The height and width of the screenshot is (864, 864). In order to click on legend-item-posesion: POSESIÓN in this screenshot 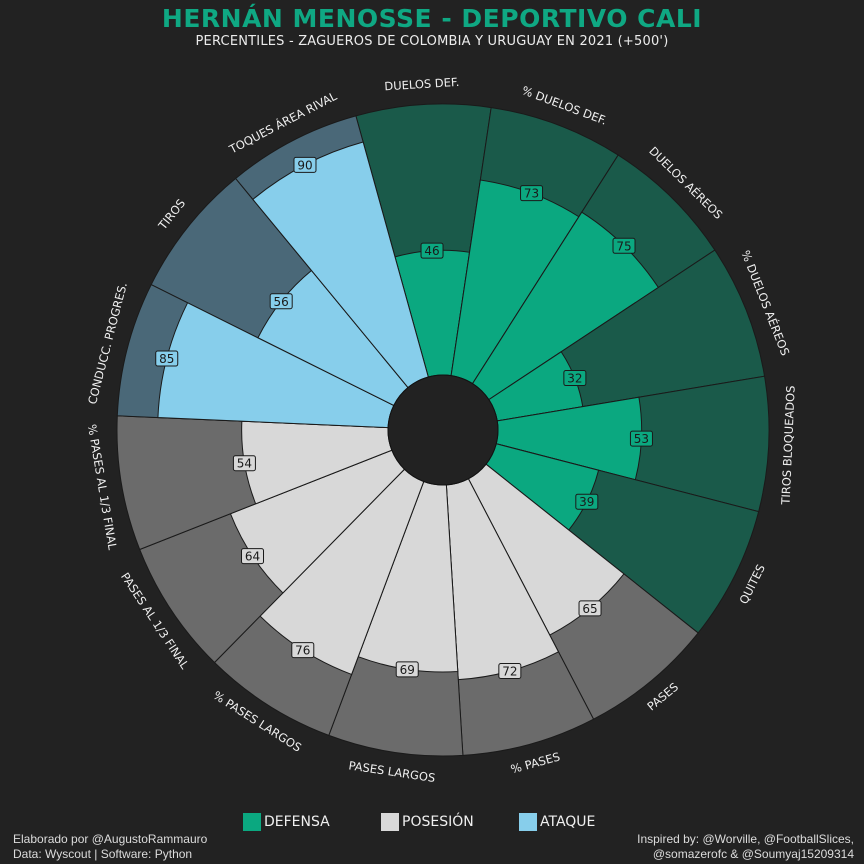, I will do `click(427, 822)`.